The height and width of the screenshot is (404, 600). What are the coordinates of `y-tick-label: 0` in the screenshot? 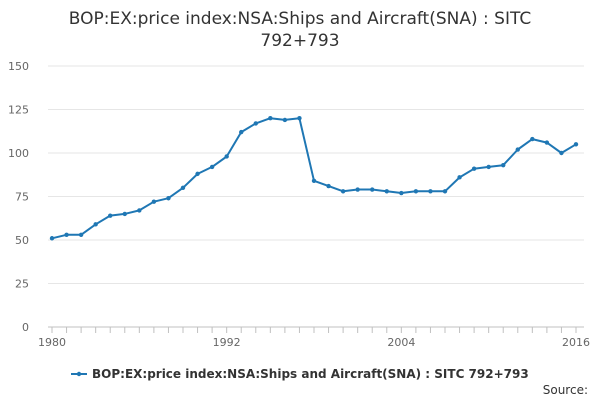 It's located at (25, 327).